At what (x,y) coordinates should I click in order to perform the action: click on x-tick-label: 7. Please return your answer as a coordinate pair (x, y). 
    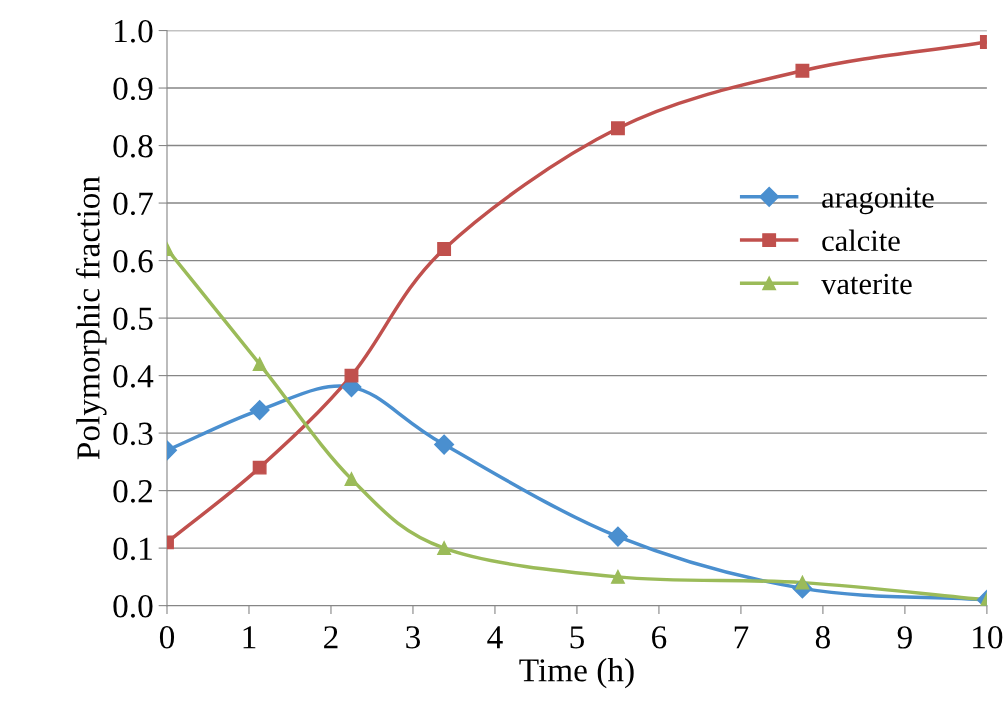
    Looking at the image, I should click on (741, 637).